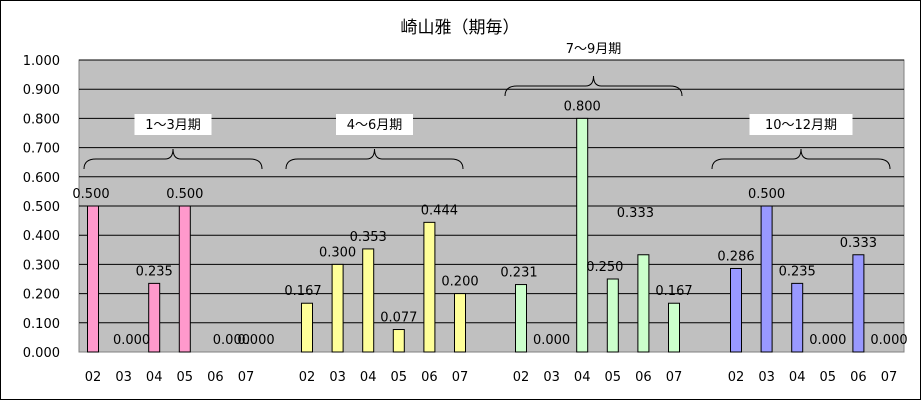 The width and height of the screenshot is (921, 400). What do you see at coordinates (41, 119) in the screenshot?
I see `y-tick-label: 0.800` at bounding box center [41, 119].